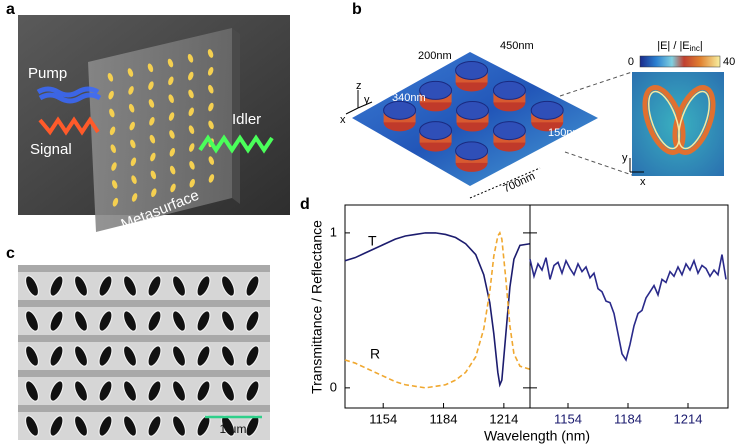 The width and height of the screenshot is (737, 446). I want to click on x-axis-label: Wavelength (nm), so click(537, 436).